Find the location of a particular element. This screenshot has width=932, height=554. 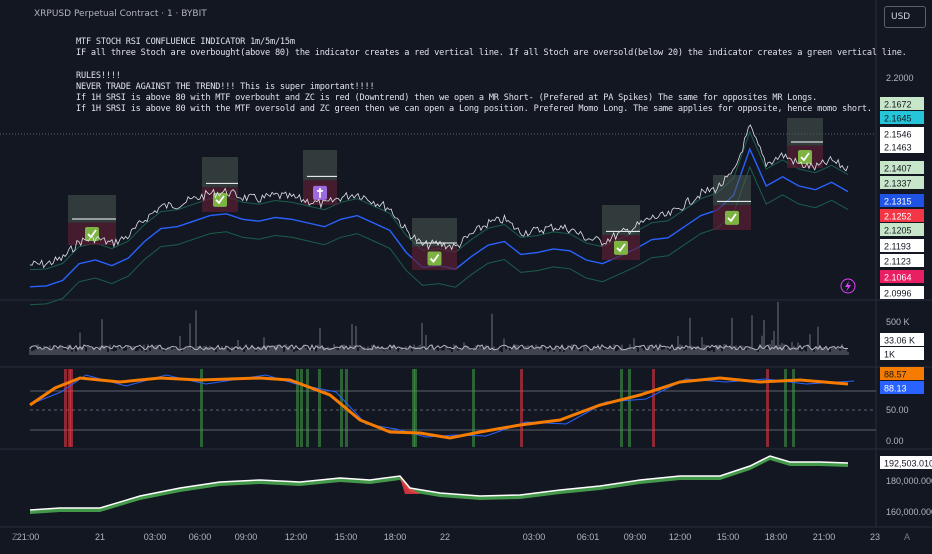

stoch-d-line is located at coordinates (439, 408).